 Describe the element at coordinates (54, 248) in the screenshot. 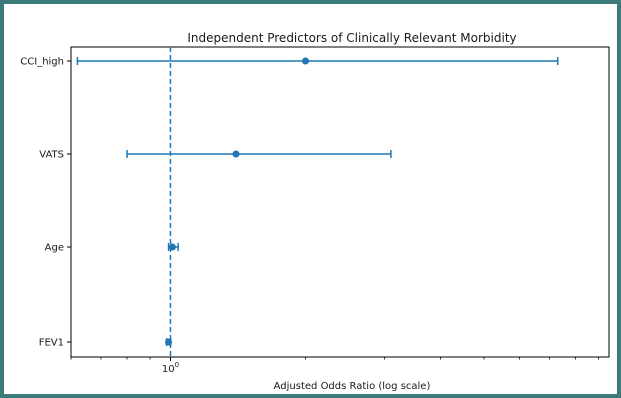

I see `y-tick-label-age: Age` at that location.